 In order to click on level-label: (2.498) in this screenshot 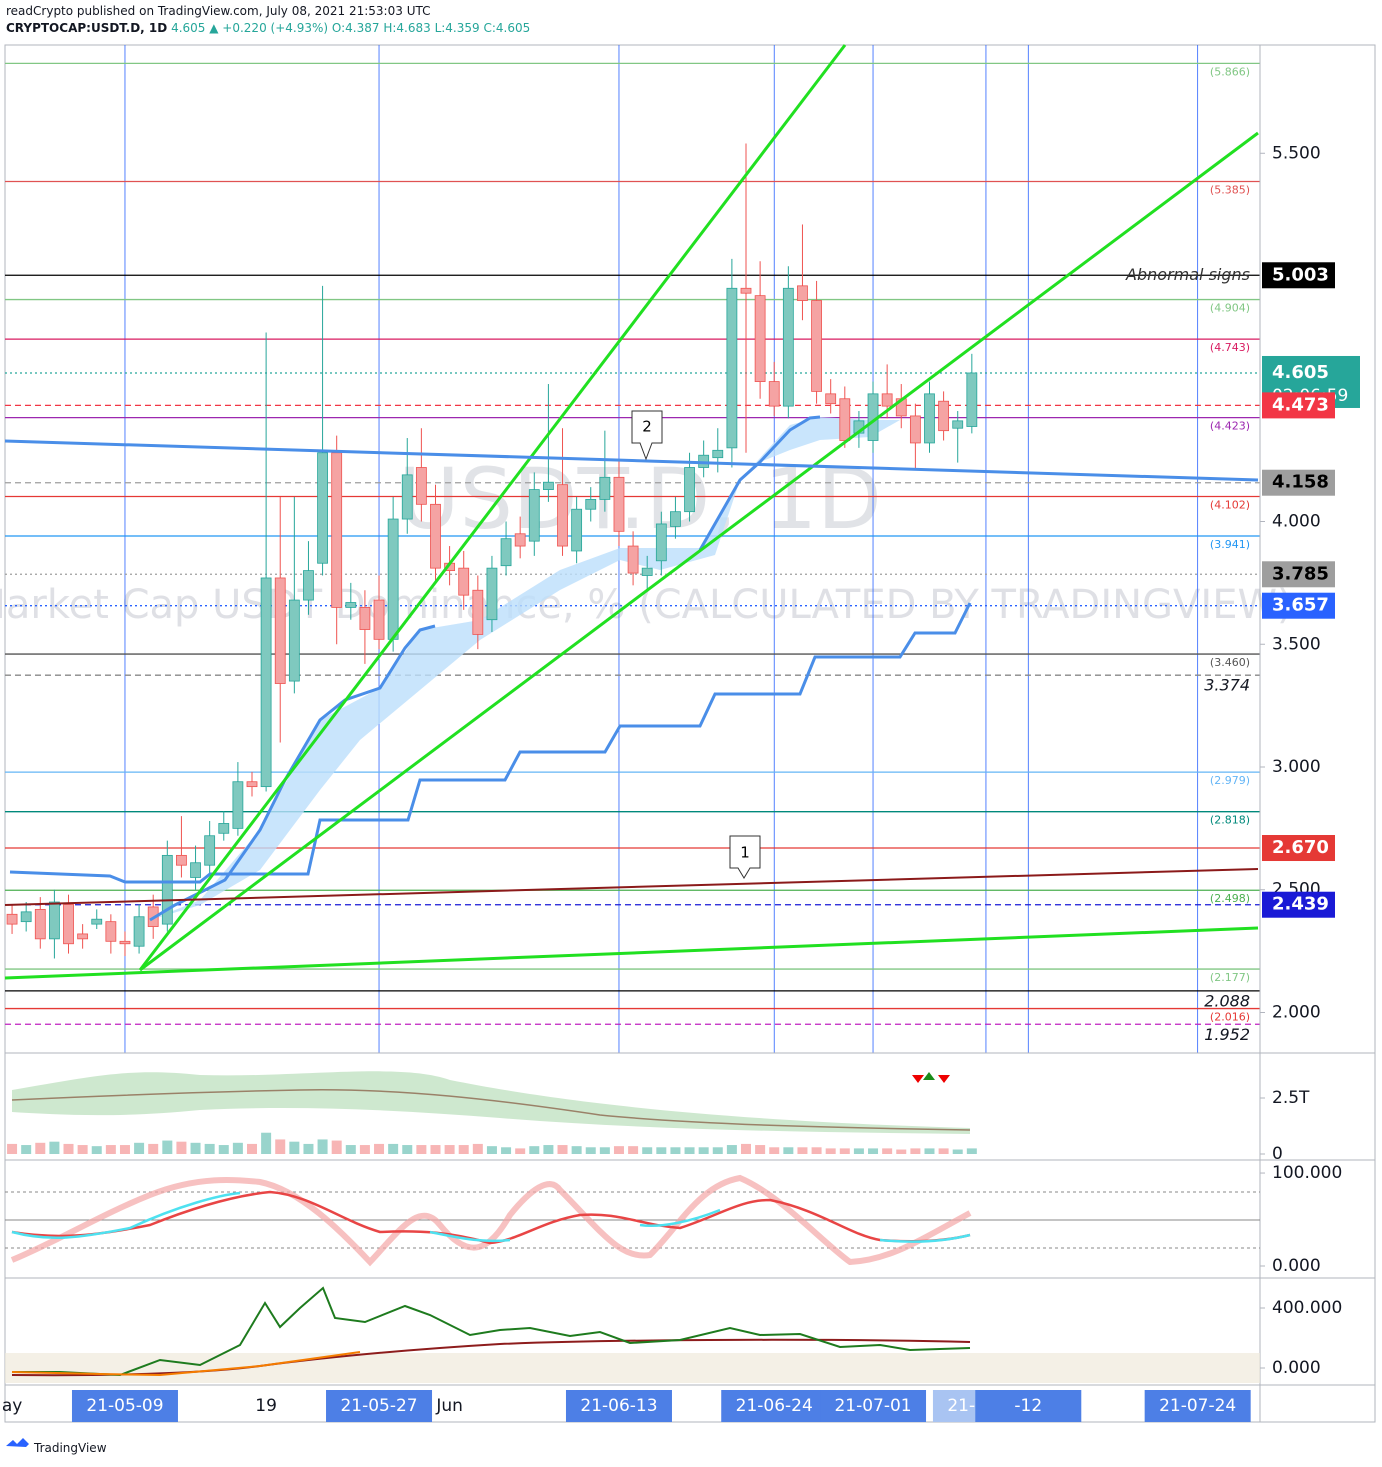, I will do `click(1230, 898)`.